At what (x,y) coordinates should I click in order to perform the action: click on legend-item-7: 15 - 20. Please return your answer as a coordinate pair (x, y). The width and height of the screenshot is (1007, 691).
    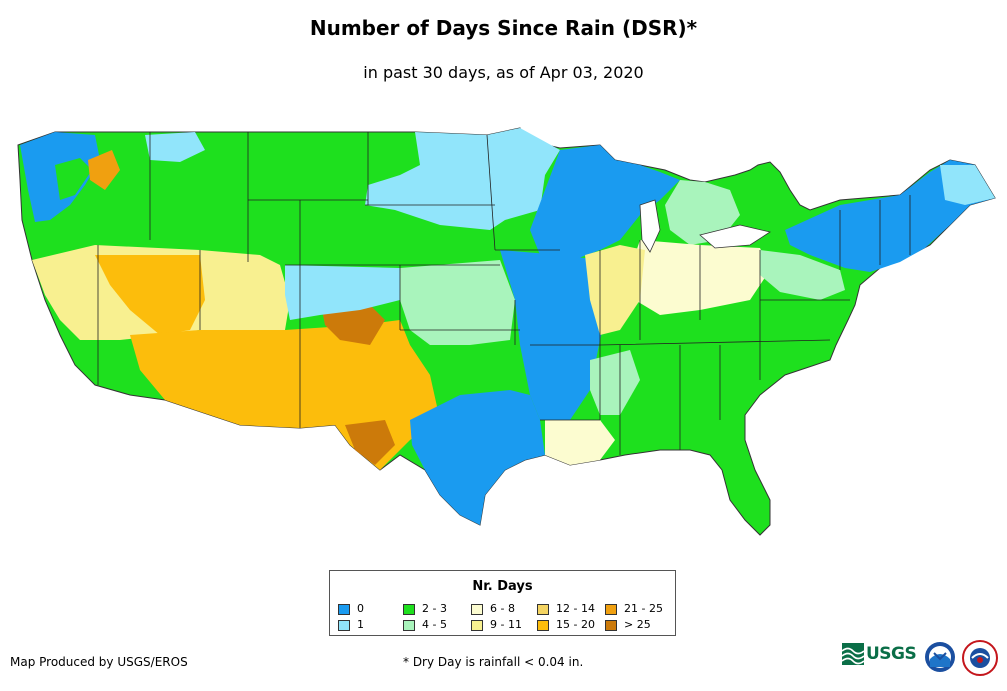
    Looking at the image, I should click on (566, 625).